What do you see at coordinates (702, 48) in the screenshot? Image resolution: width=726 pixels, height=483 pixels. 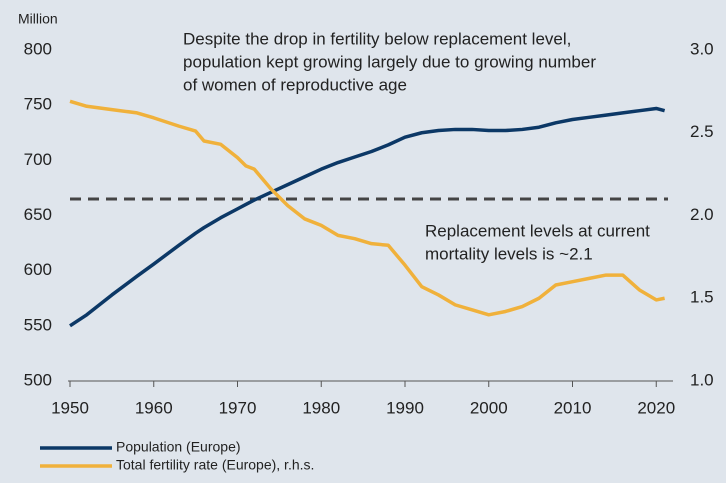 I see `y2-tick-label: 3.0` at bounding box center [702, 48].